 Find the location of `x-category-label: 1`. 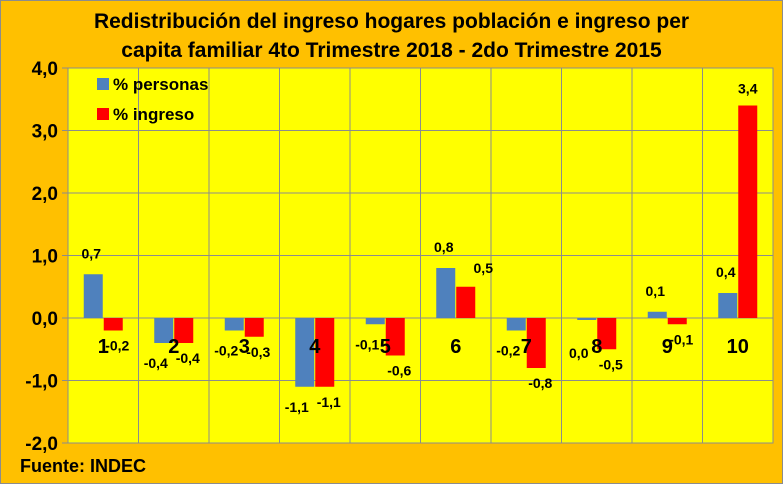

x-category-label: 1 is located at coordinates (103, 347).